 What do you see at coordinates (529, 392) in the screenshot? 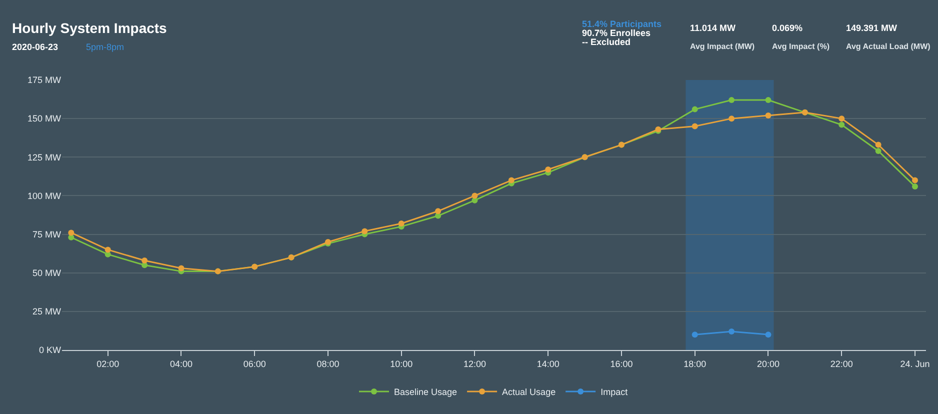
I see `legend-label: Actual Usage` at bounding box center [529, 392].